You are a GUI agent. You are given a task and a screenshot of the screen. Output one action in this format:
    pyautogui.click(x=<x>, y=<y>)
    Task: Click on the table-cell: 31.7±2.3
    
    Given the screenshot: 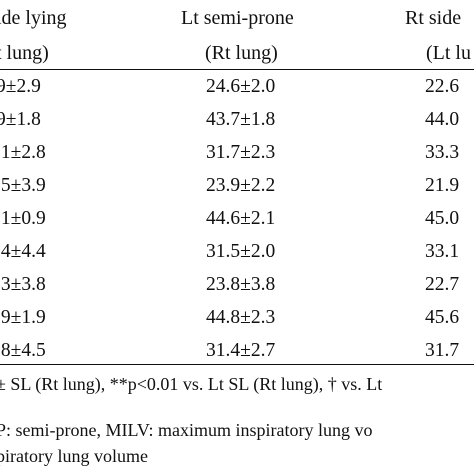 What is the action you would take?
    pyautogui.click(x=241, y=152)
    